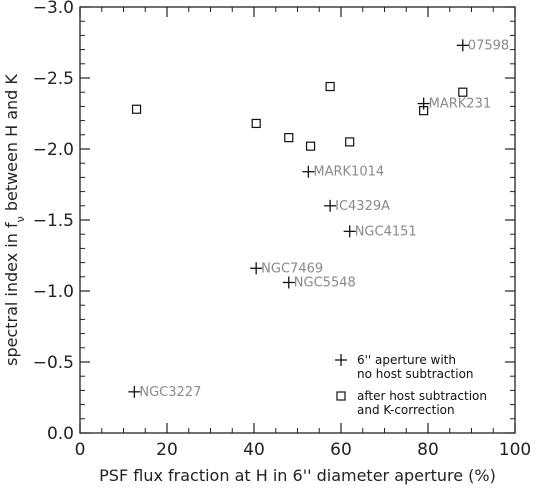 The width and height of the screenshot is (542, 489). What do you see at coordinates (11, 294) in the screenshot?
I see `y-axis-title-main: spectral index in f` at bounding box center [11, 294].